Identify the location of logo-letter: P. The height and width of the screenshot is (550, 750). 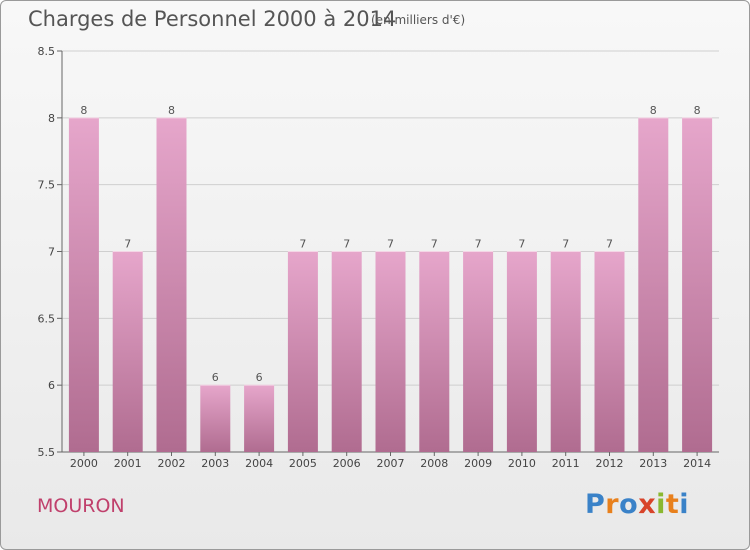
(595, 504).